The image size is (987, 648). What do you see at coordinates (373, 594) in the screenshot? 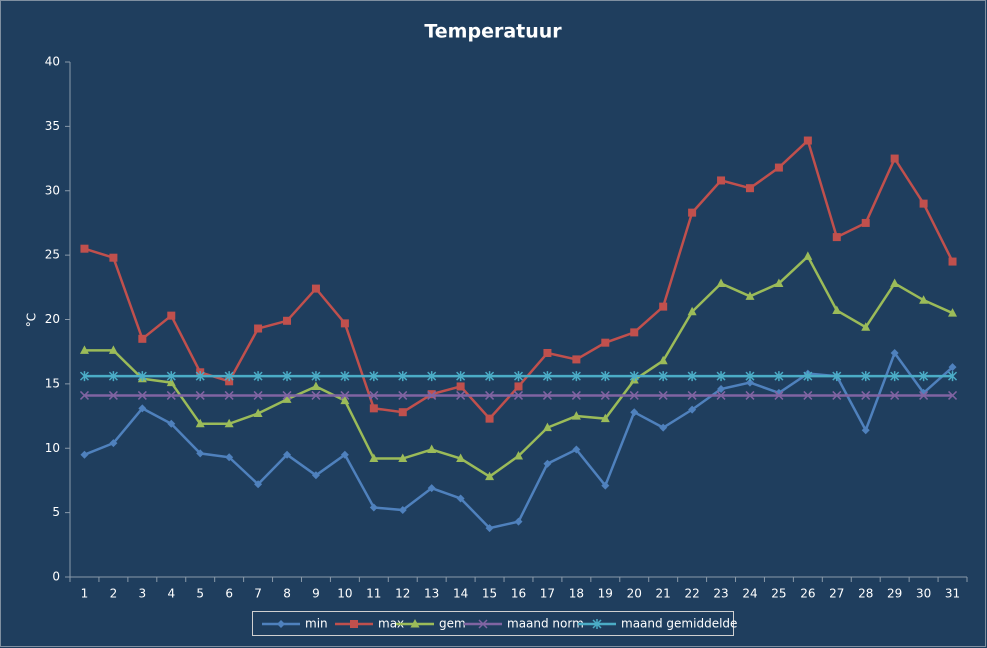
I see `x-tick-label: 11` at bounding box center [373, 594].